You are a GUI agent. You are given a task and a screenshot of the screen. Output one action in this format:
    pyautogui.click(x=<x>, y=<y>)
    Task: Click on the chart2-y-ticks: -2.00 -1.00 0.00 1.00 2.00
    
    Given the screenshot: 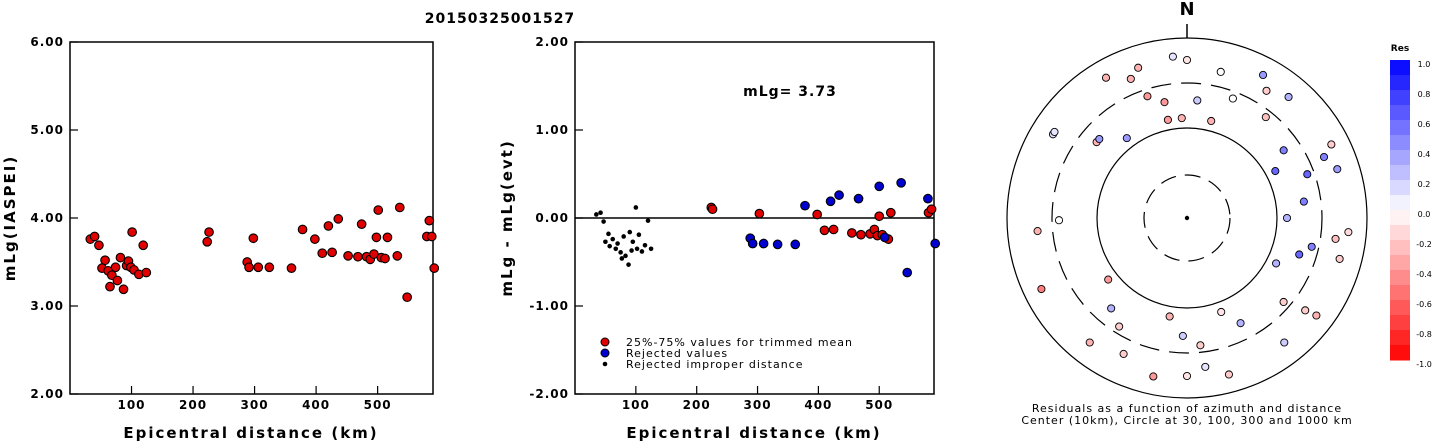 What is the action you would take?
    pyautogui.click(x=556, y=218)
    